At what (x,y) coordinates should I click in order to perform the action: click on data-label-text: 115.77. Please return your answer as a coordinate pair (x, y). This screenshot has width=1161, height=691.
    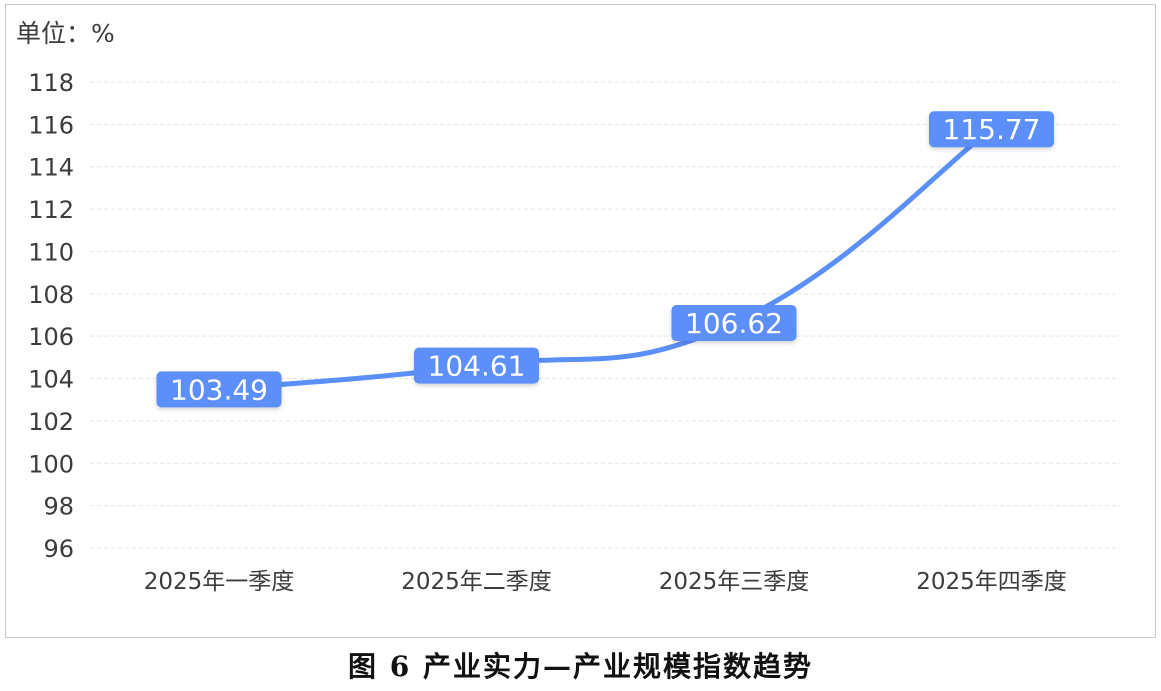
    Looking at the image, I should click on (992, 129).